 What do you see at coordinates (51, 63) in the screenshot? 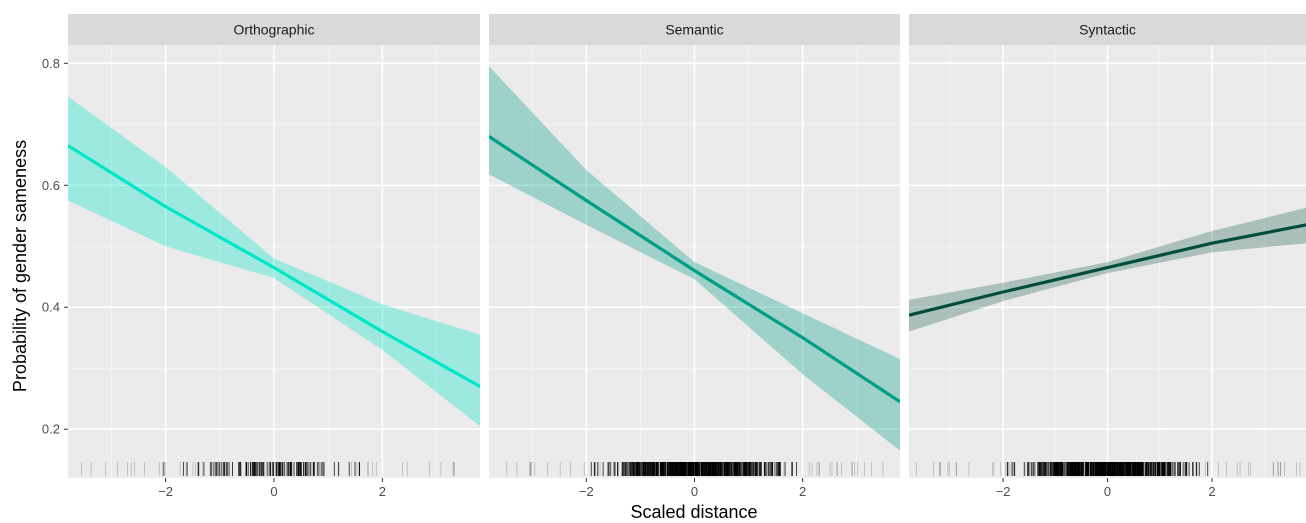
I see `y-tick-label: 0.8` at bounding box center [51, 63].